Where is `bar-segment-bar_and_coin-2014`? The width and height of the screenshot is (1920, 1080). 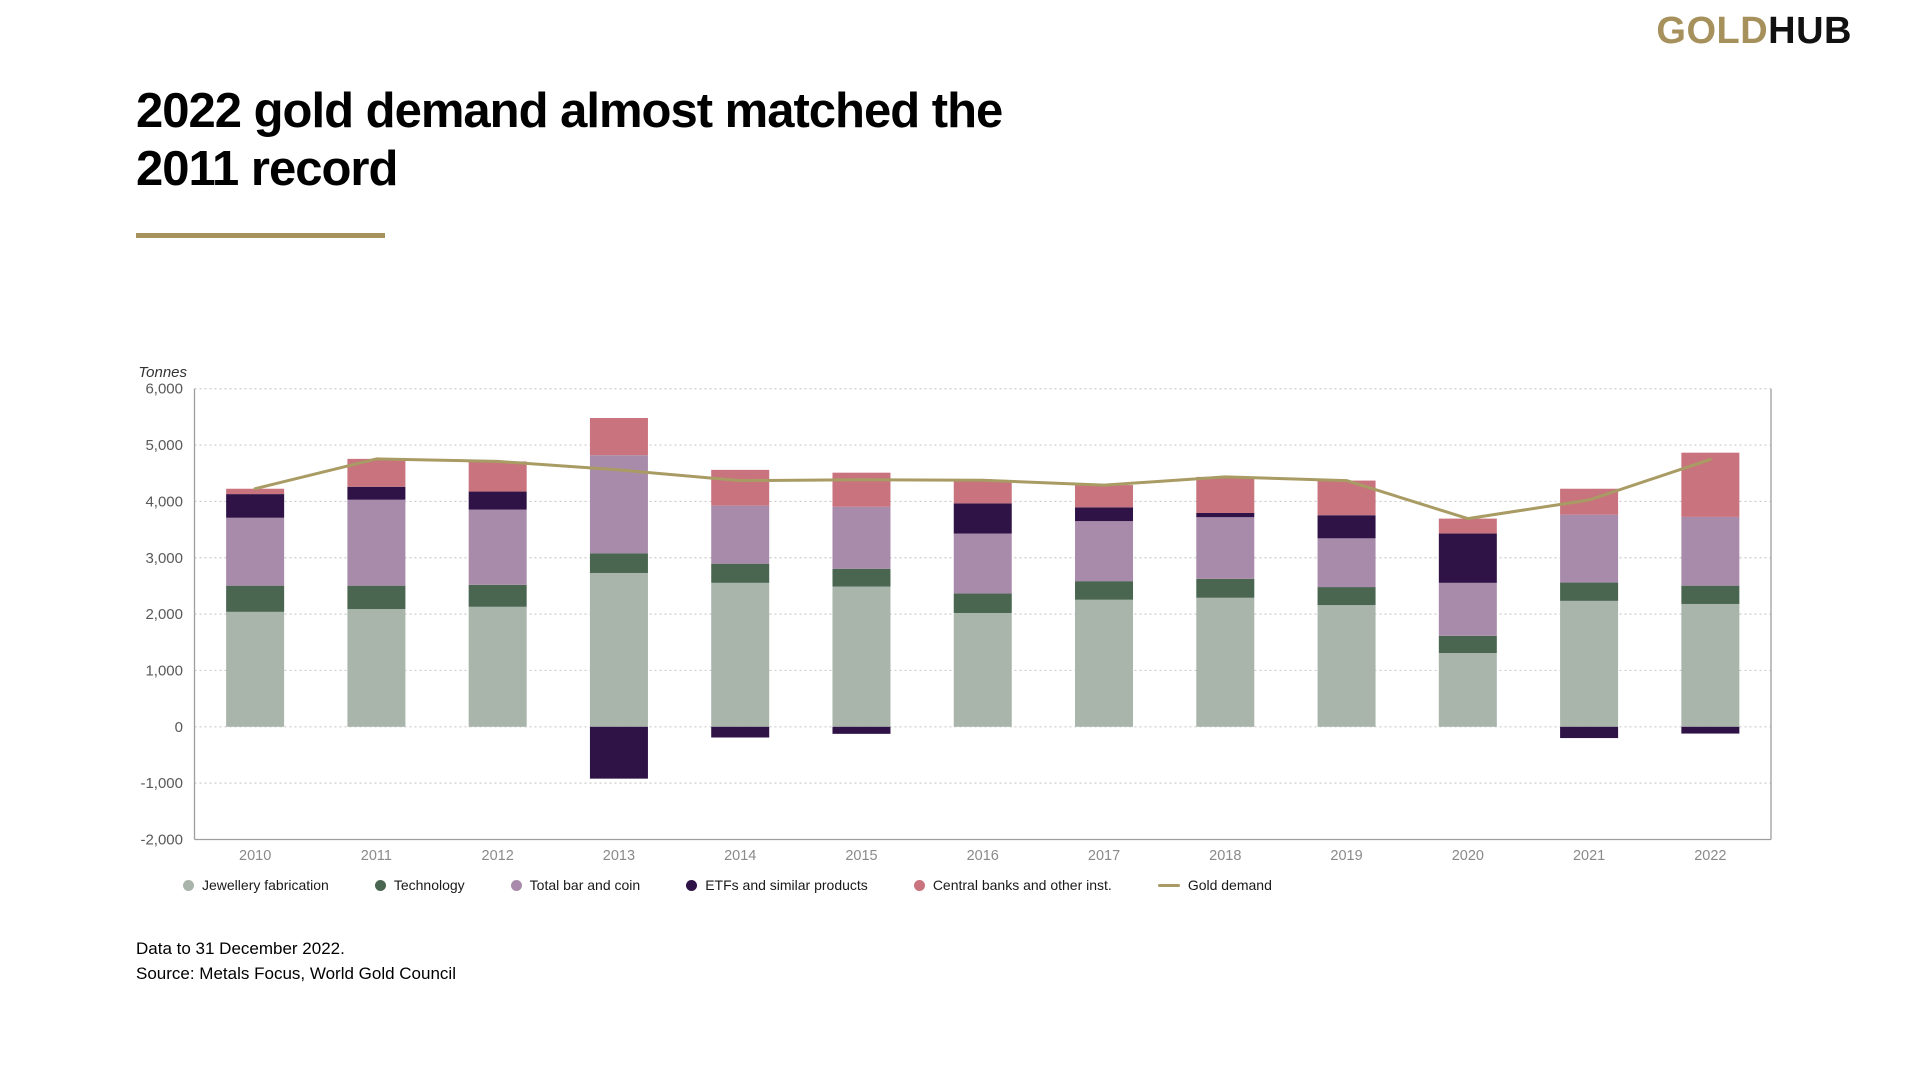
bar-segment-bar_and_coin-2014 is located at coordinates (740, 534).